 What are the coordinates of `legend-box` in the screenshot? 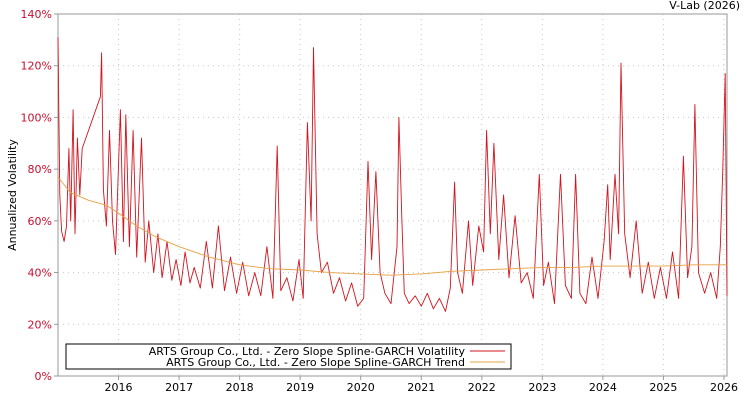 It's located at (288, 356).